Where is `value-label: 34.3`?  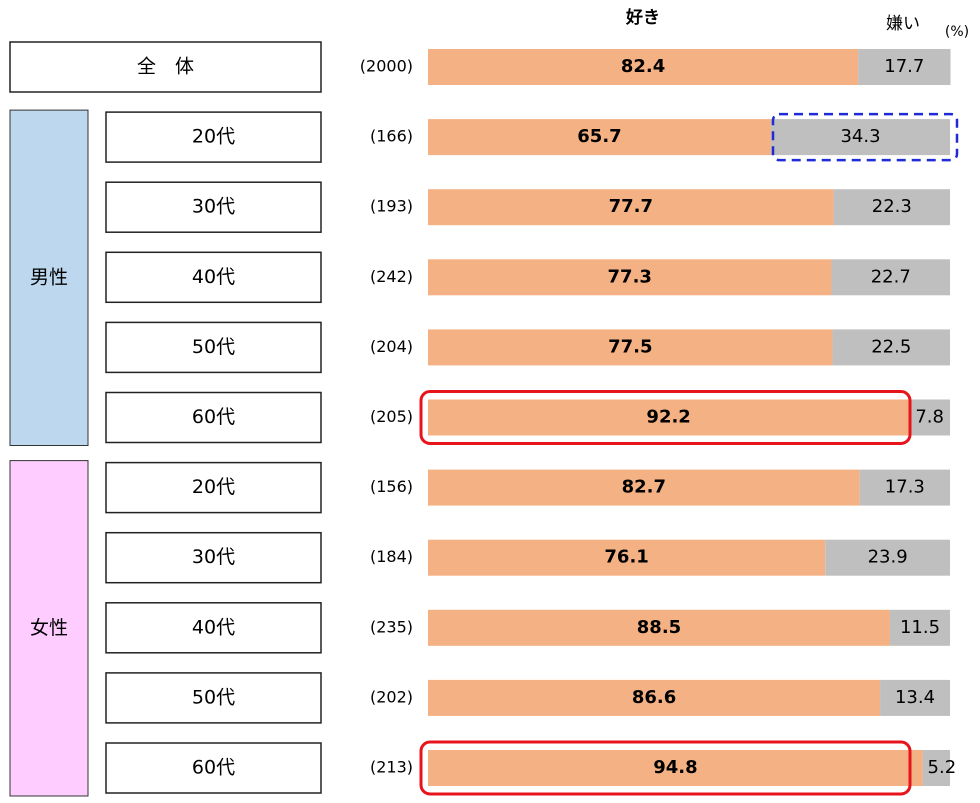
value-label: 34.3 is located at coordinates (860, 136).